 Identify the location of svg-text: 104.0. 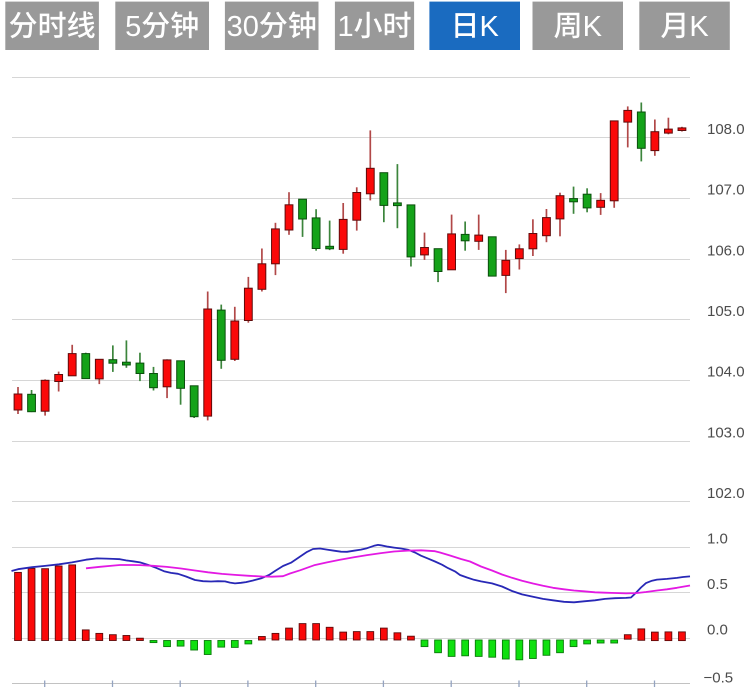
(726, 372).